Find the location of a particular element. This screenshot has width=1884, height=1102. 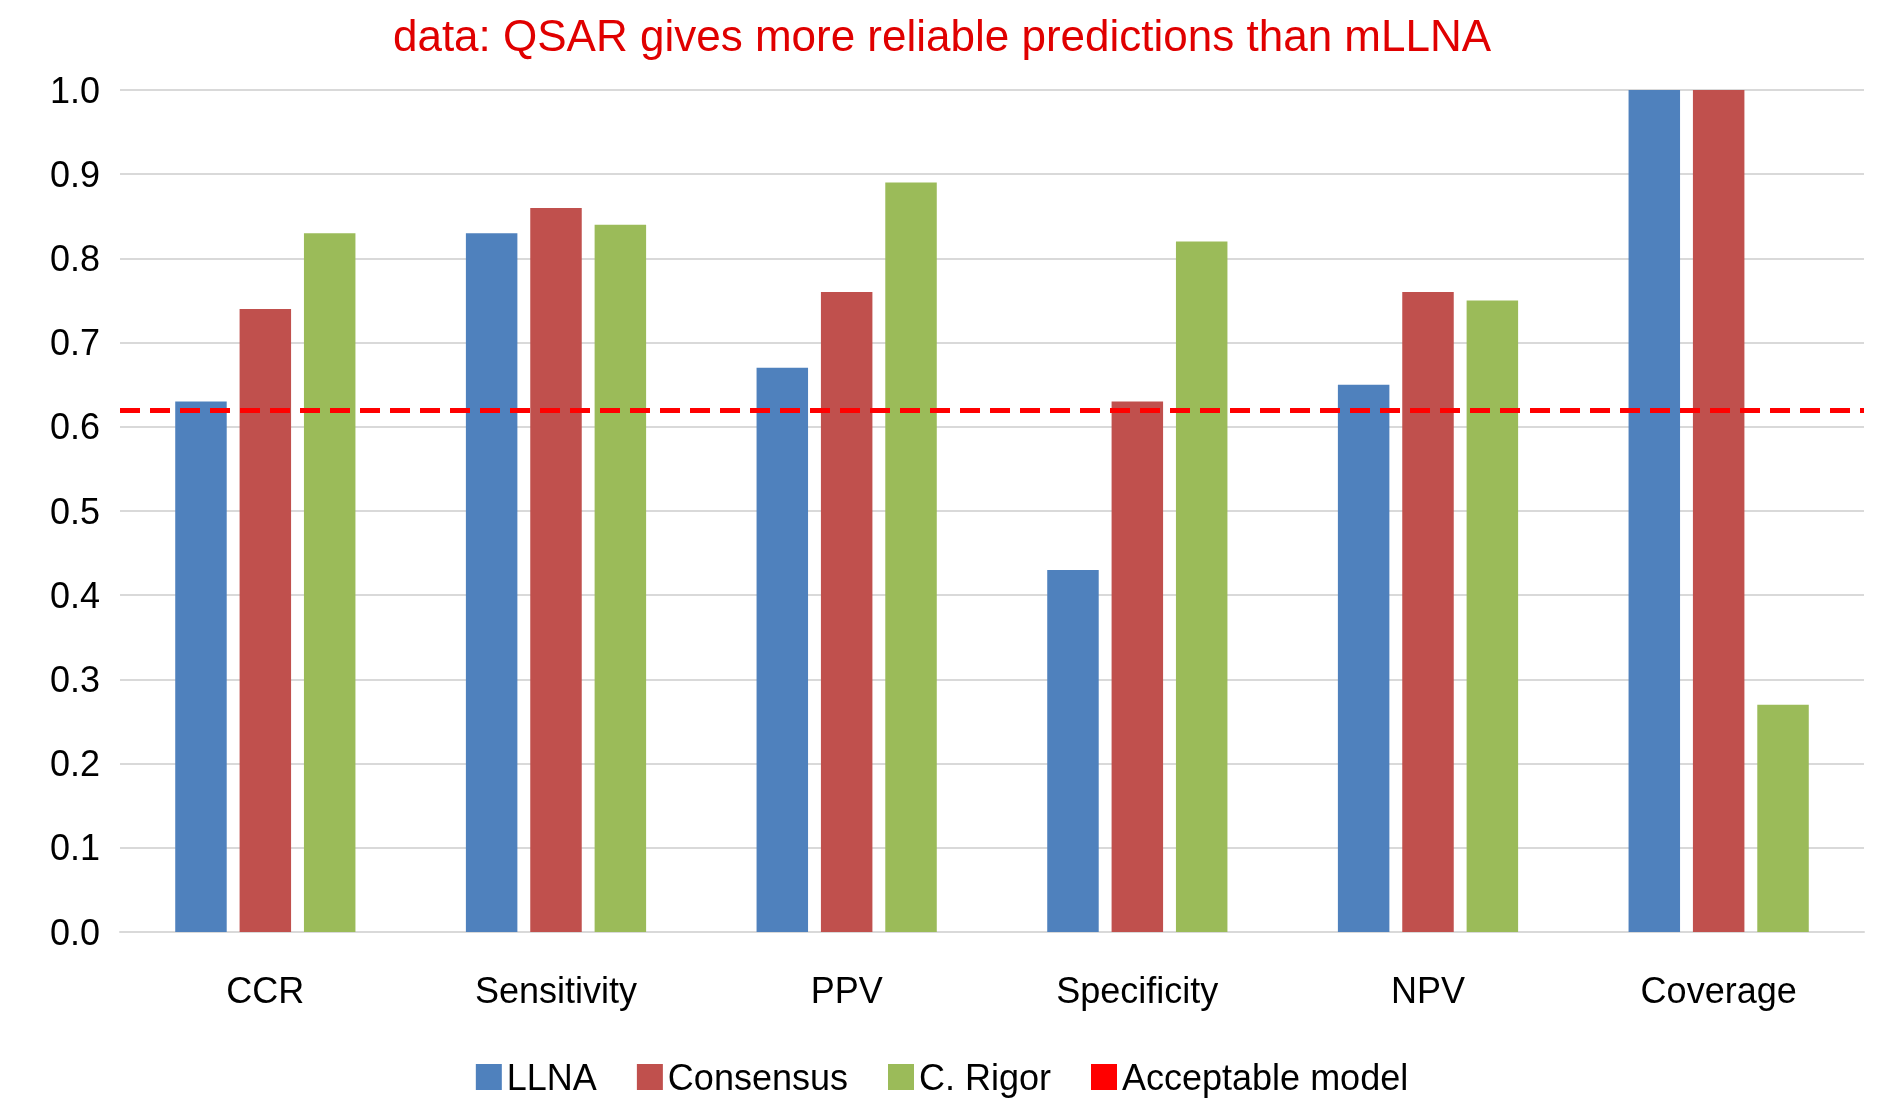

legend-label: Acceptable model is located at coordinates (1265, 1077).